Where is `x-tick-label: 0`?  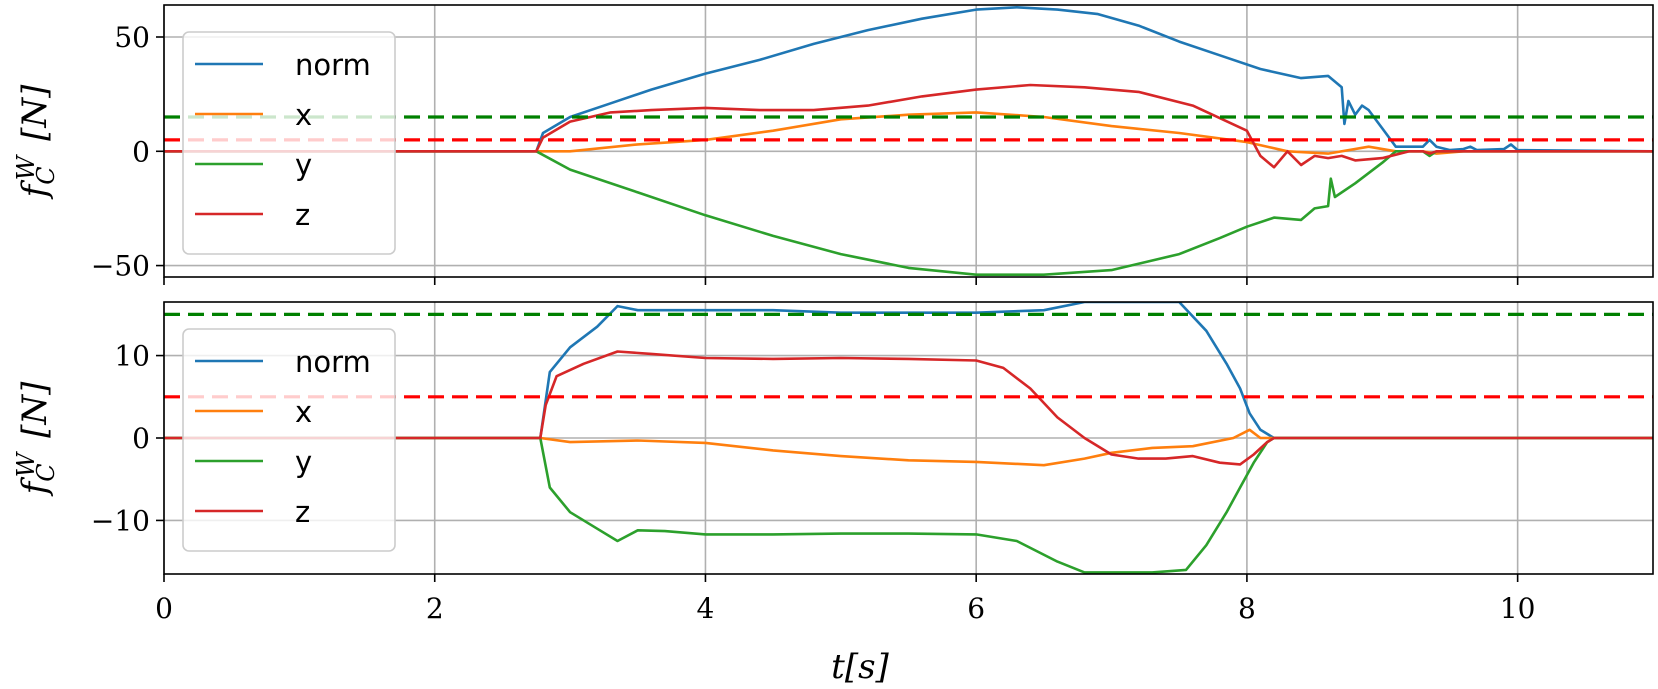 x-tick-label: 0 is located at coordinates (164, 608).